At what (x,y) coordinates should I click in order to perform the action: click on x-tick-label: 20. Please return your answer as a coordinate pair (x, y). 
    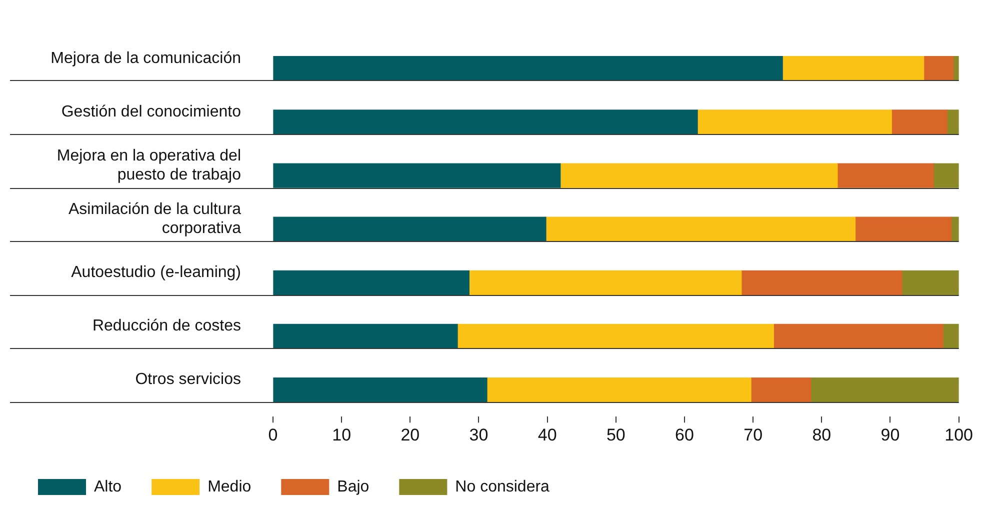
    Looking at the image, I should click on (410, 434).